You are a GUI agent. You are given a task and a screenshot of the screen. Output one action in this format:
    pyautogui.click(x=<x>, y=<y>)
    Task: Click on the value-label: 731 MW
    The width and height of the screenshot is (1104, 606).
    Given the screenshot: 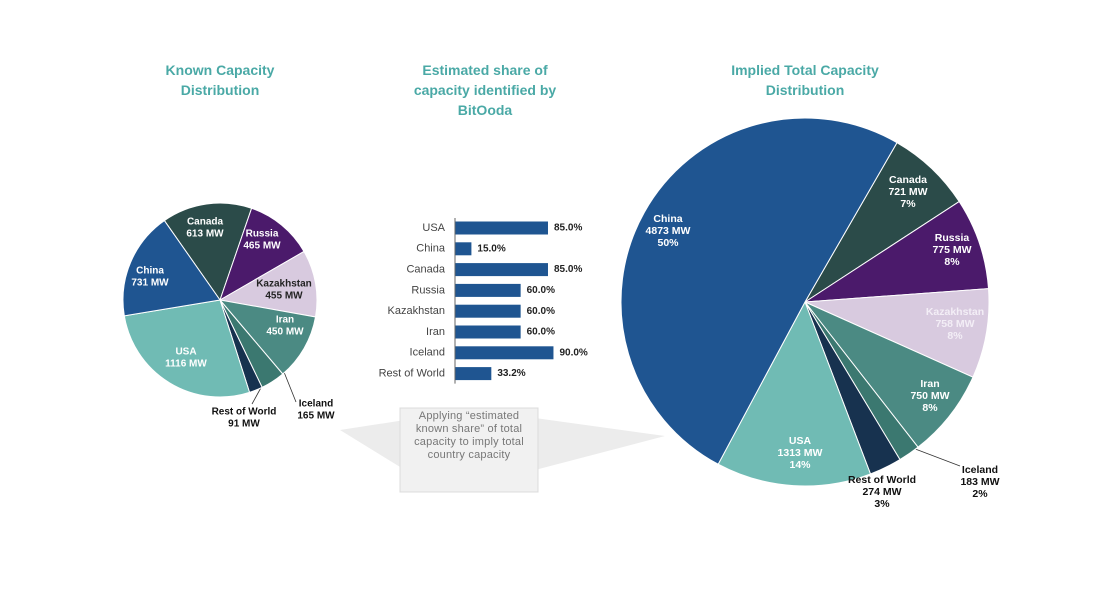 What is the action you would take?
    pyautogui.click(x=150, y=283)
    